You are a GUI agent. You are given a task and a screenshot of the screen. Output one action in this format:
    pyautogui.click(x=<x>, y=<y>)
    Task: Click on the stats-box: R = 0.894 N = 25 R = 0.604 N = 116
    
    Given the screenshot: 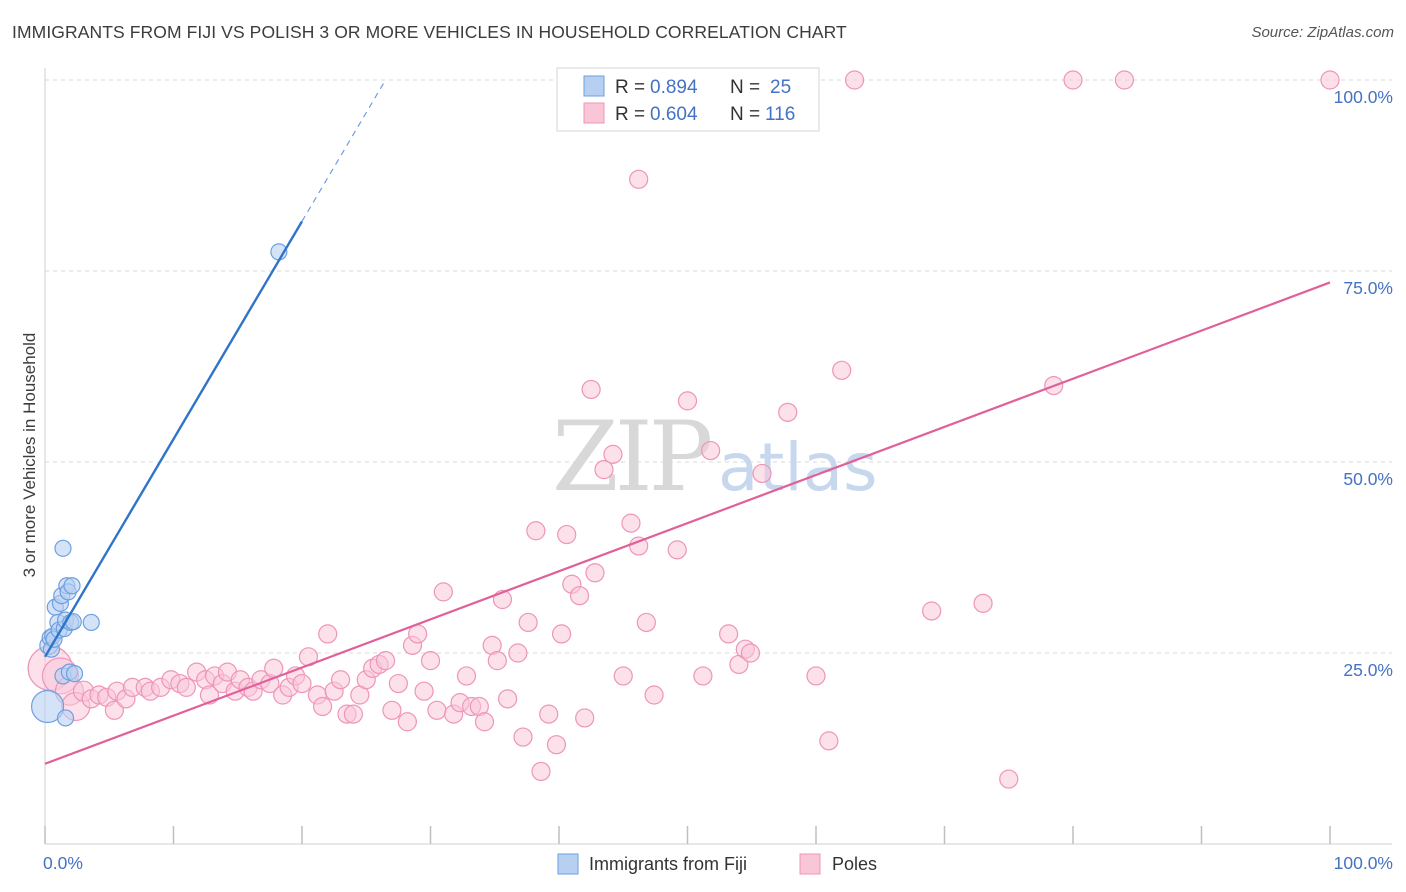 What is the action you would take?
    pyautogui.click(x=688, y=99)
    